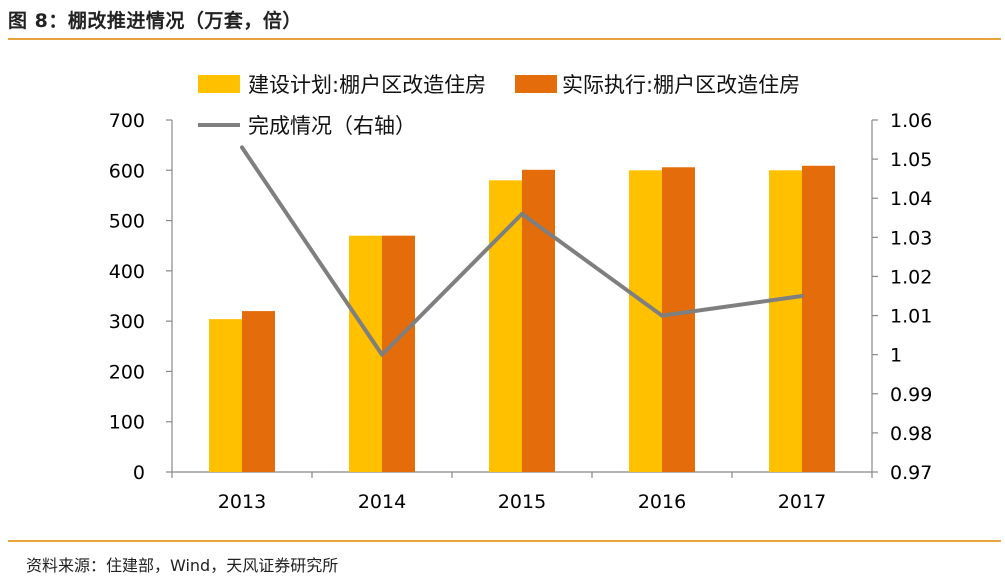  I want to click on y-right-tick-label: 1.01, so click(911, 317).